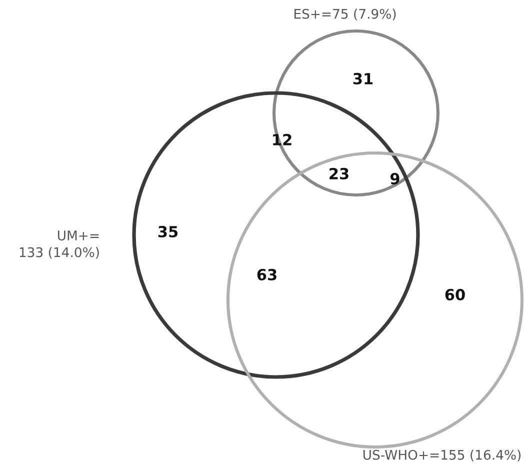 This screenshot has height=467, width=525. Describe the element at coordinates (168, 232) in the screenshot. I see `data-label: 35` at that location.